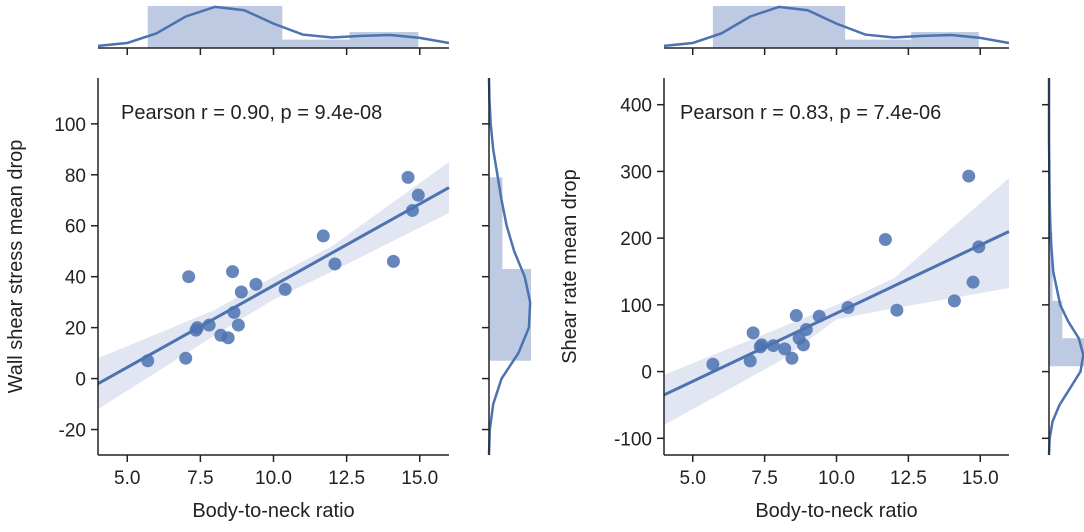 The height and width of the screenshot is (532, 1084). I want to click on pearson-annotation: Pearson r = 0.90, p = 9.4e-08, so click(251, 113).